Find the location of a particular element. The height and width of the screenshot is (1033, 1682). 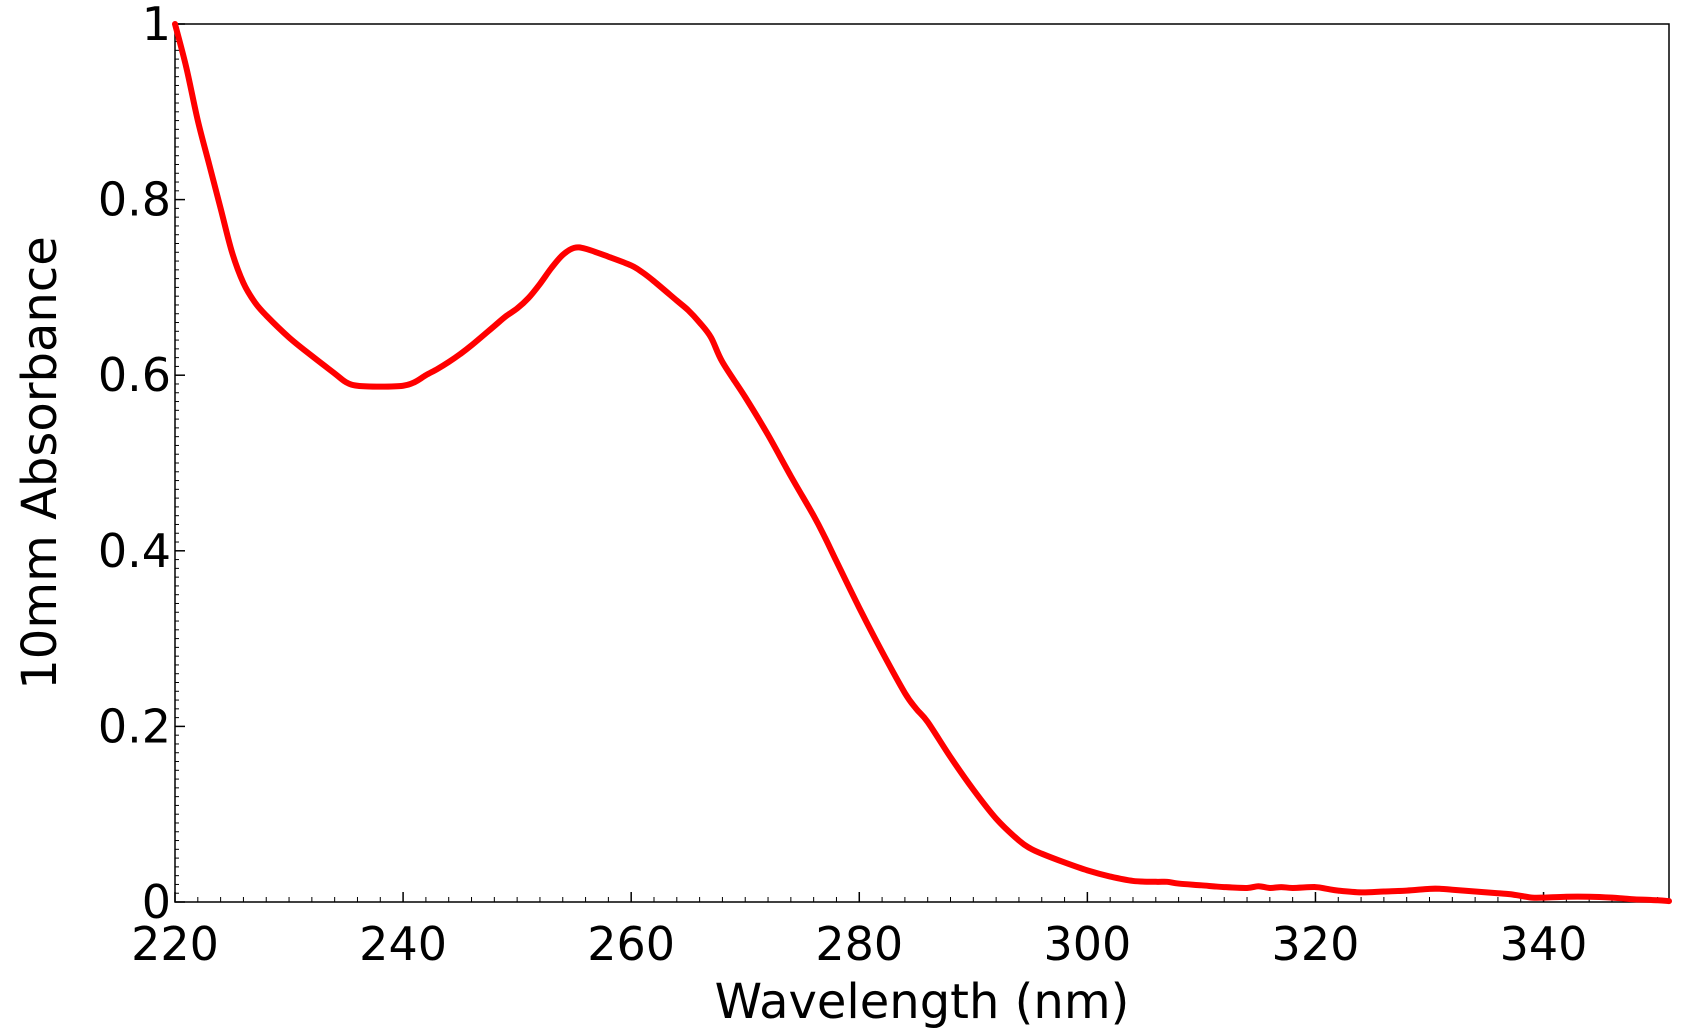

y-tick-label: 0.2 is located at coordinates (134, 726).